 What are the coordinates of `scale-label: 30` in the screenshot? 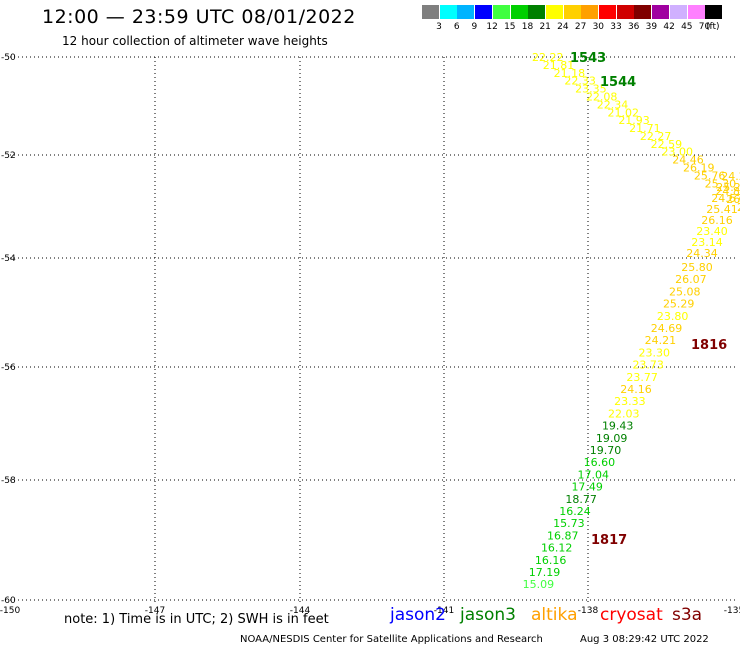 It's located at (598, 27).